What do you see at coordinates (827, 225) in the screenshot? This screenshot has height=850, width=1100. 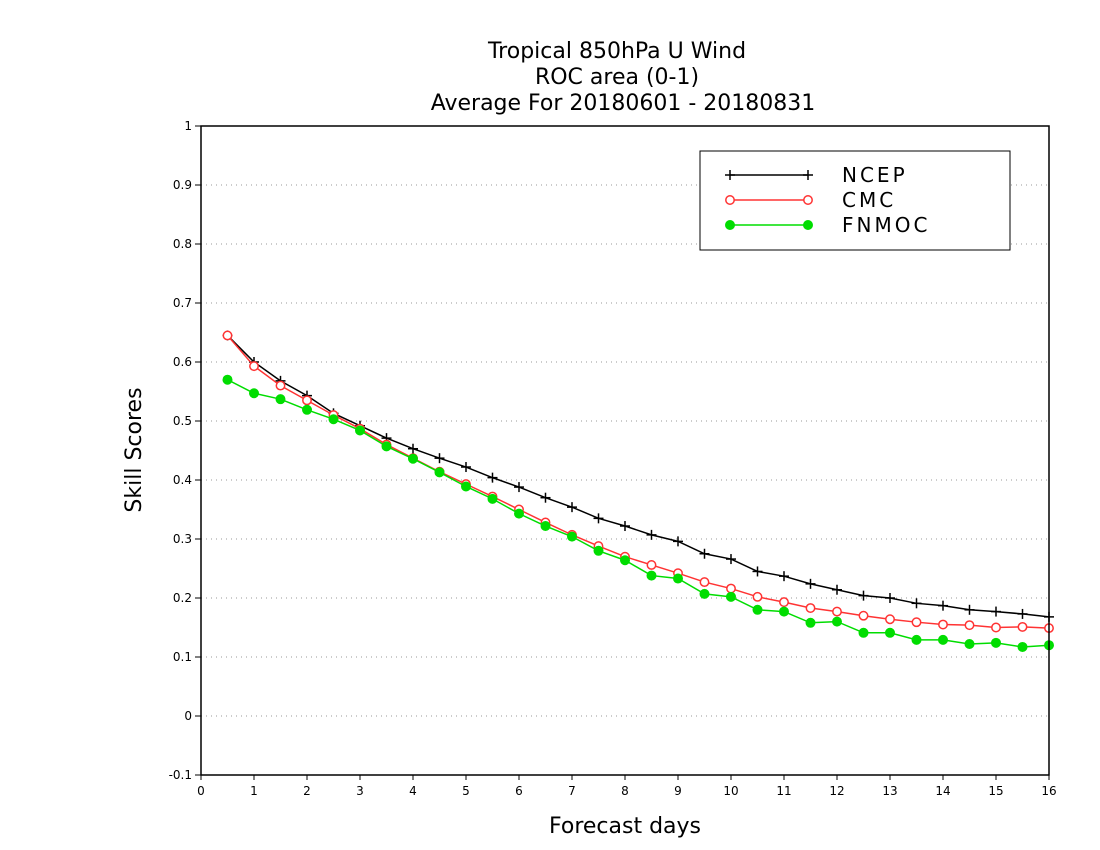 I see `legend-entry-fnmoc: FNMOC` at bounding box center [827, 225].